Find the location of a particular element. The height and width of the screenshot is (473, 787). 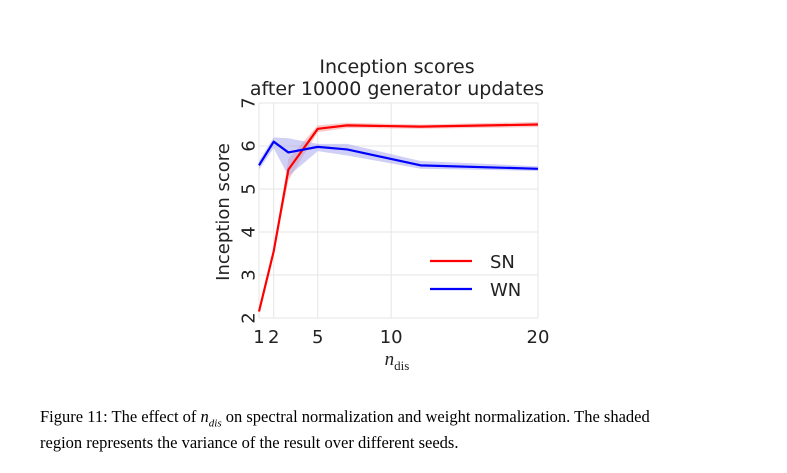

x-tick-label: 2 is located at coordinates (273, 337).